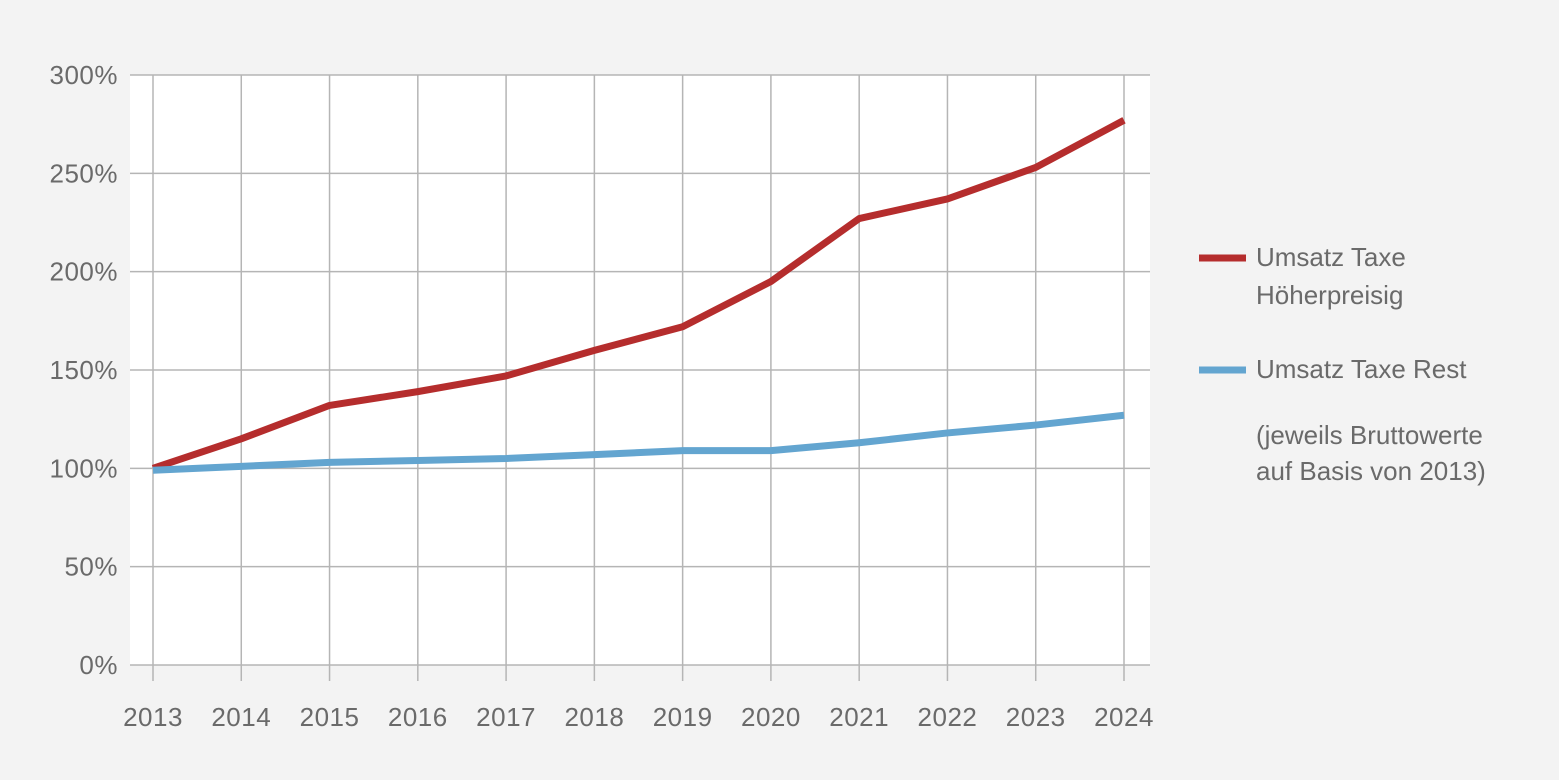  What do you see at coordinates (683, 717) in the screenshot?
I see `x-tick-label: 2019` at bounding box center [683, 717].